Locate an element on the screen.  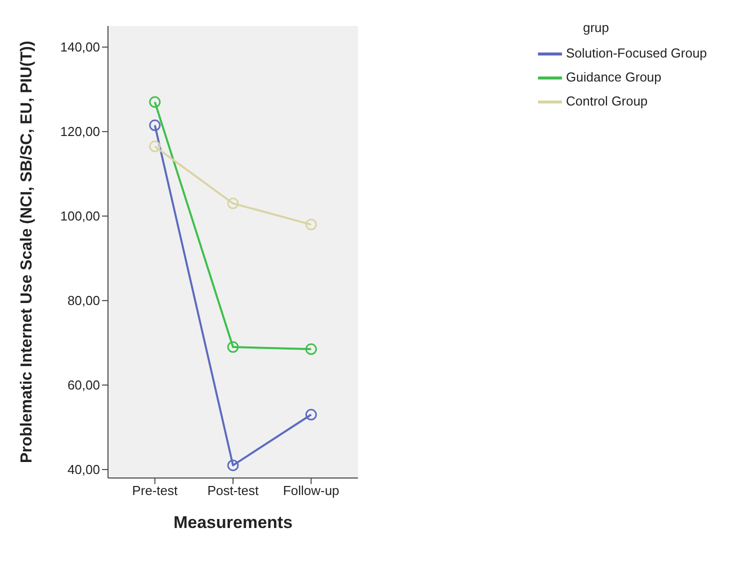
x-tick-label: Post-test is located at coordinates (233, 490).